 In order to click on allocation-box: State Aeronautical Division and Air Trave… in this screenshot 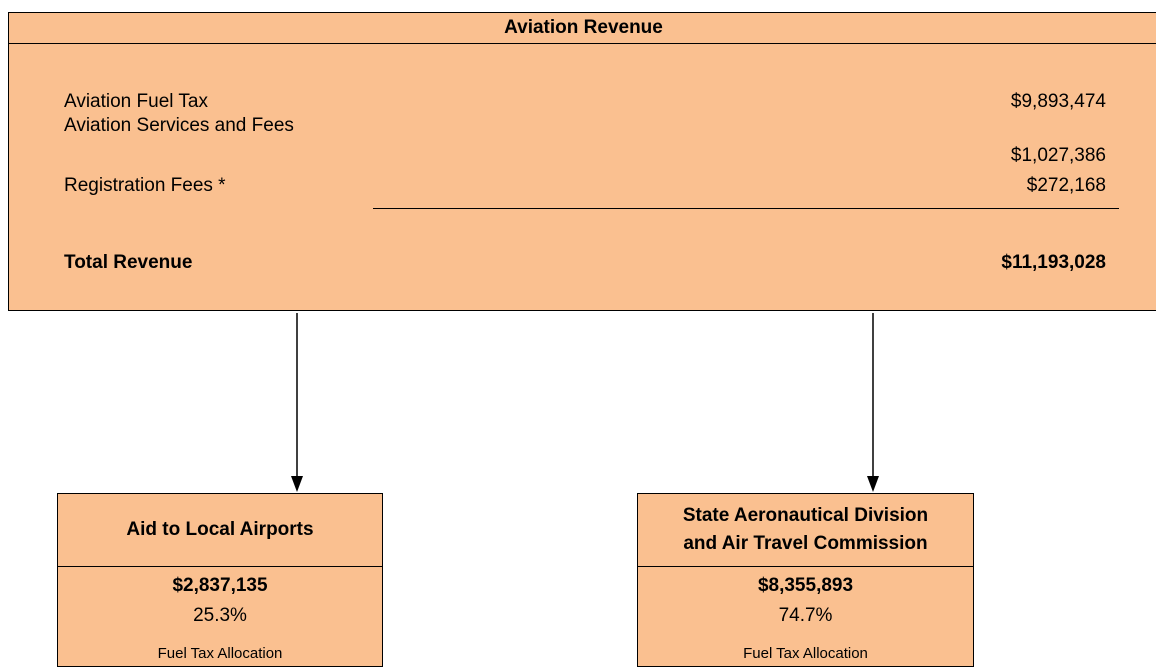, I will do `click(805, 580)`.